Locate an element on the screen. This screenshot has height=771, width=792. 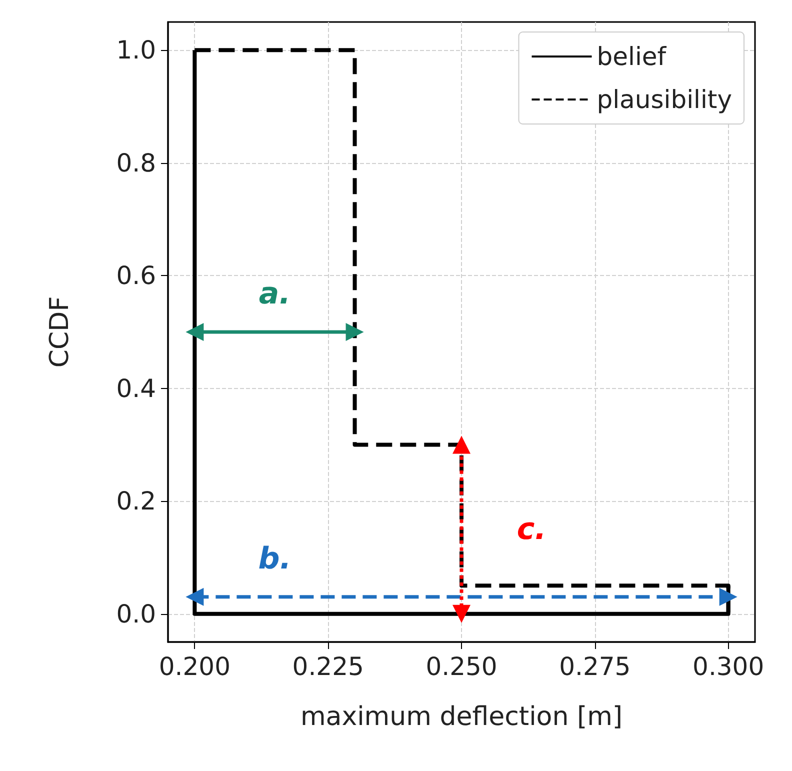
x-axis-title: maximum deflection [m] is located at coordinates (461, 717).